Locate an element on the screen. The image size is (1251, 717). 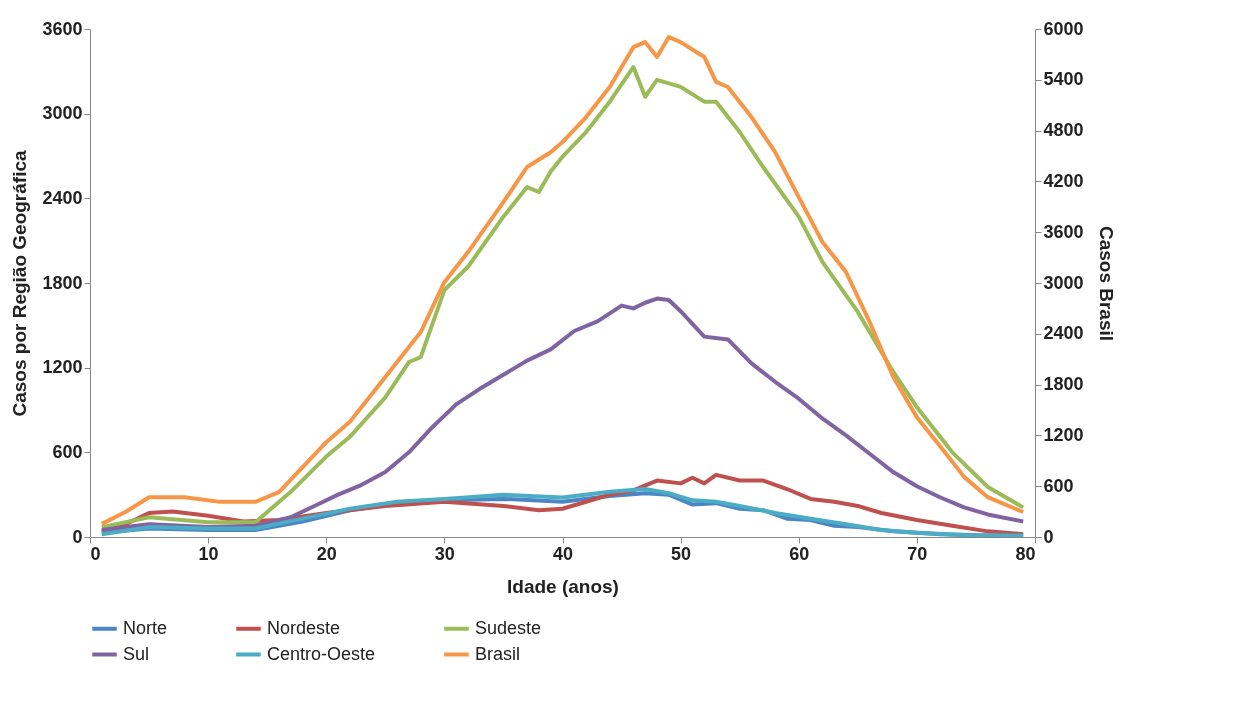
y2-tick-label: 4200 is located at coordinates (1063, 180).